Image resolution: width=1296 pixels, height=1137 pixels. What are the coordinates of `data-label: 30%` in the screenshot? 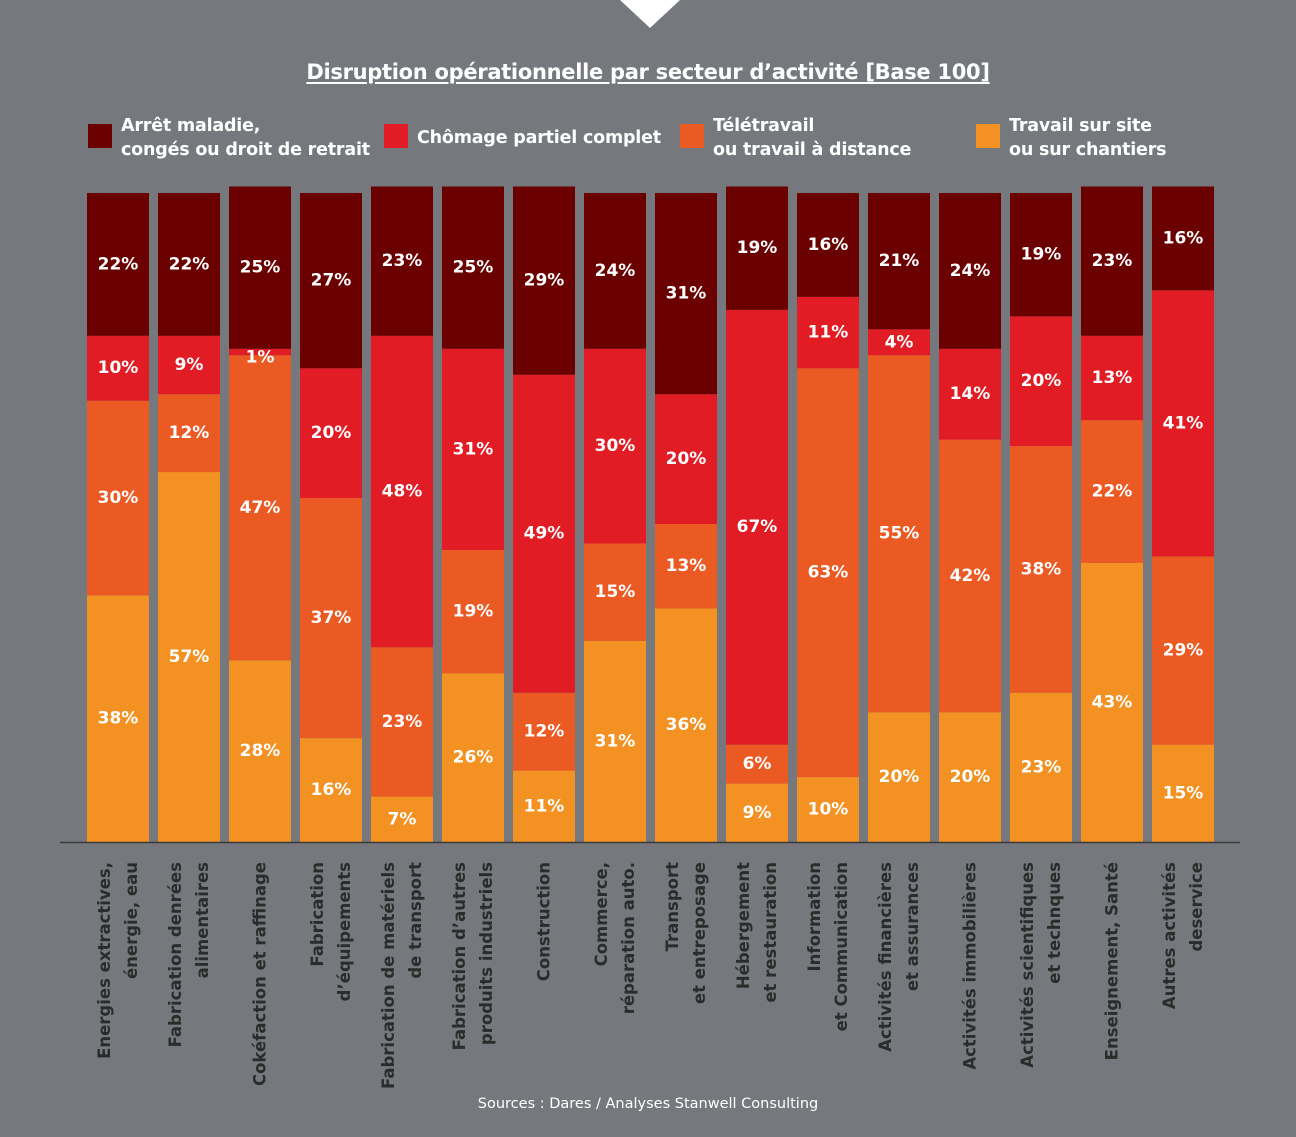 It's located at (615, 446).